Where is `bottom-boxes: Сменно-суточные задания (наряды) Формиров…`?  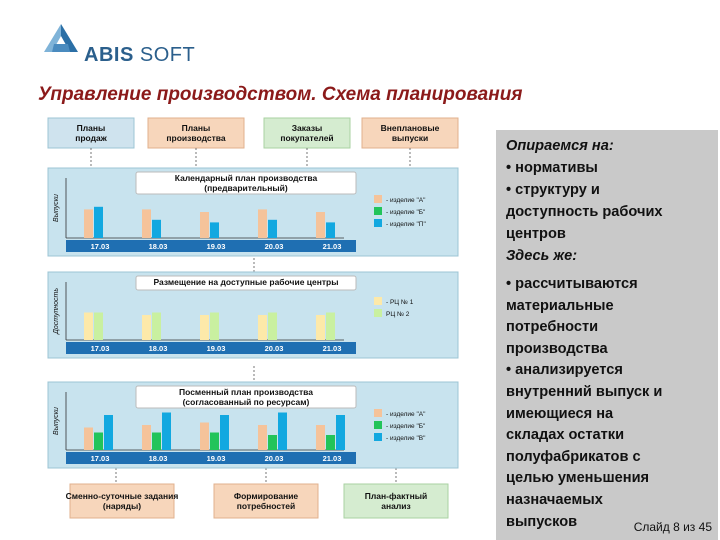
bottom-boxes: Сменно-суточные задания (наряды) Формиров… is located at coordinates (257, 501).